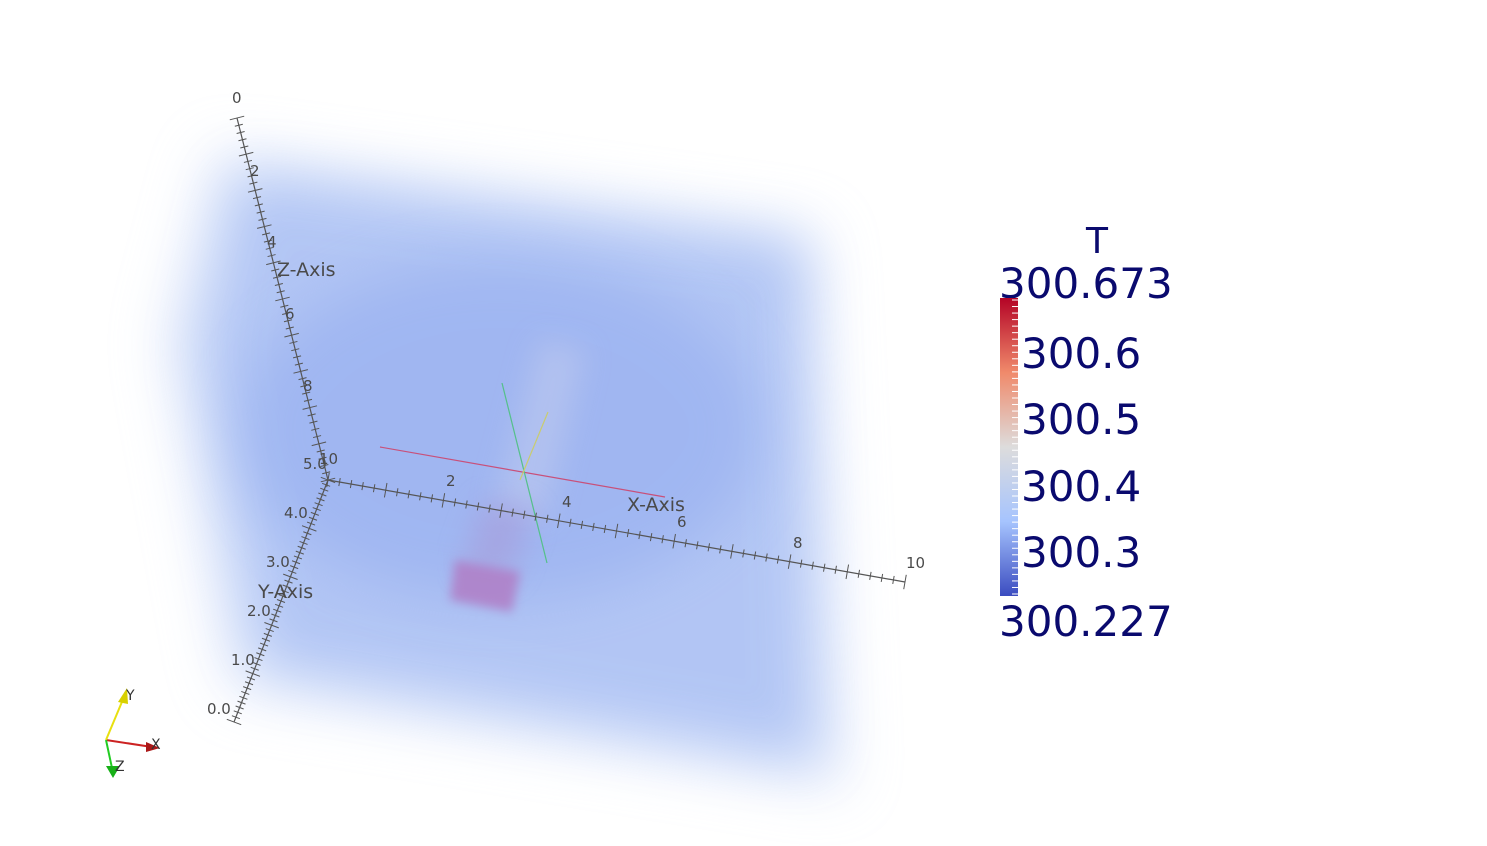 Image resolution: width=1487 pixels, height=846 pixels. Describe the element at coordinates (113, 772) in the screenshot. I see `orientation-z-arrowhead` at that location.